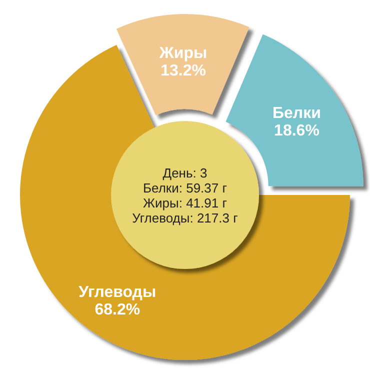  What do you see at coordinates (185, 218) in the screenshot?
I see `text: Углеводы: 217.3 г` at bounding box center [185, 218].